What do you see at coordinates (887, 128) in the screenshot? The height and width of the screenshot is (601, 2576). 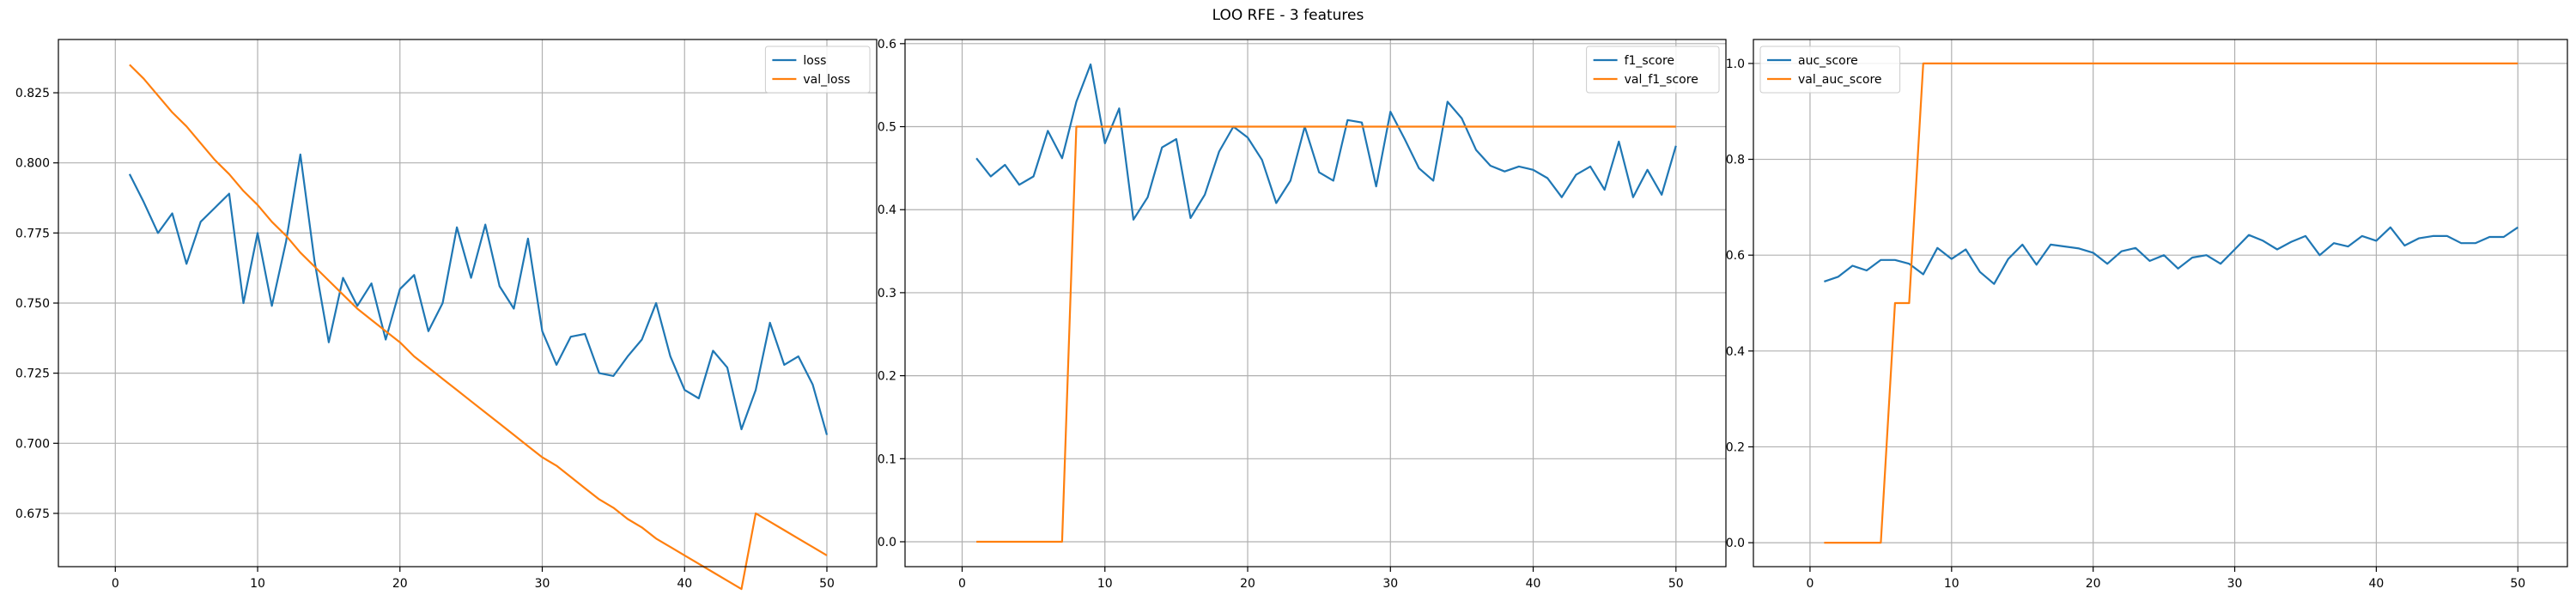 I see `y-tick-label: 0.5` at bounding box center [887, 128].